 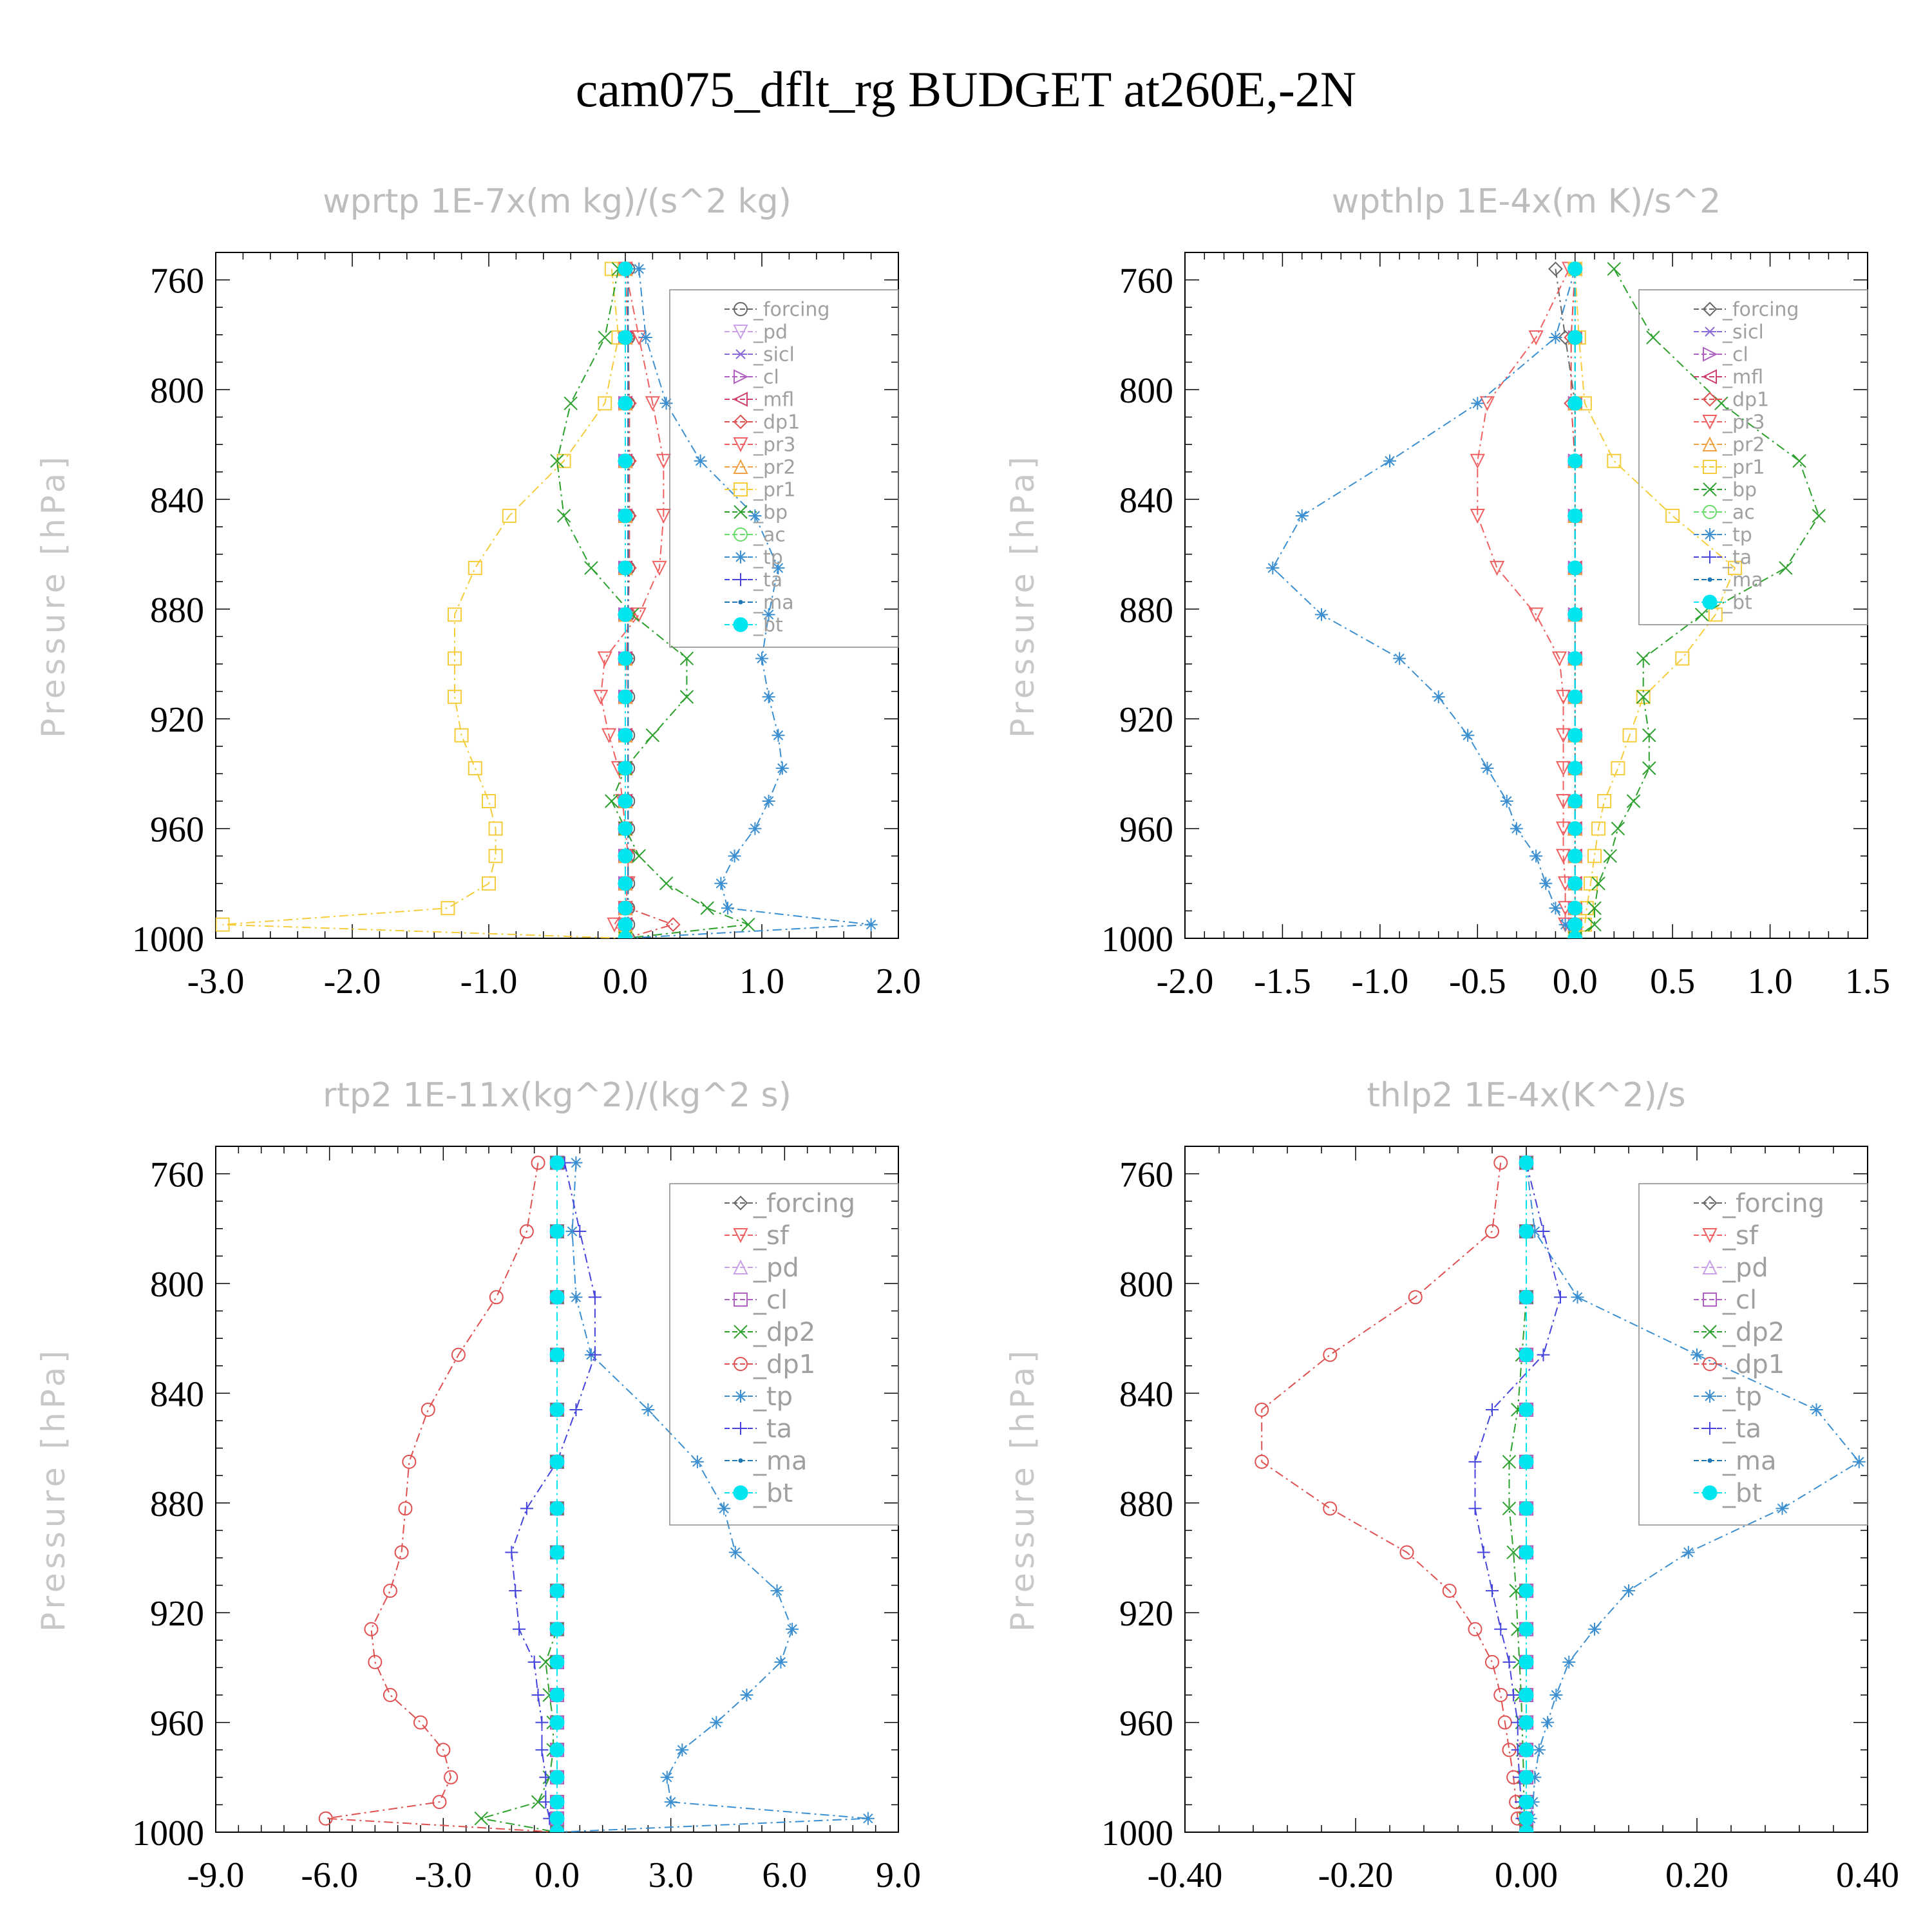 I want to click on legend-marker-mfl, so click(x=740, y=399).